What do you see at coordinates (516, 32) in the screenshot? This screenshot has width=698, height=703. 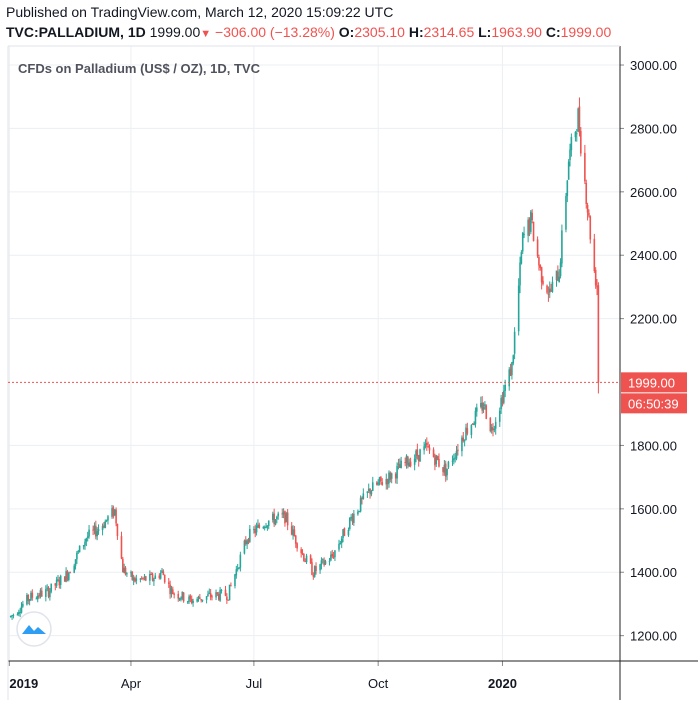 I see `low-value: 1963.90` at bounding box center [516, 32].